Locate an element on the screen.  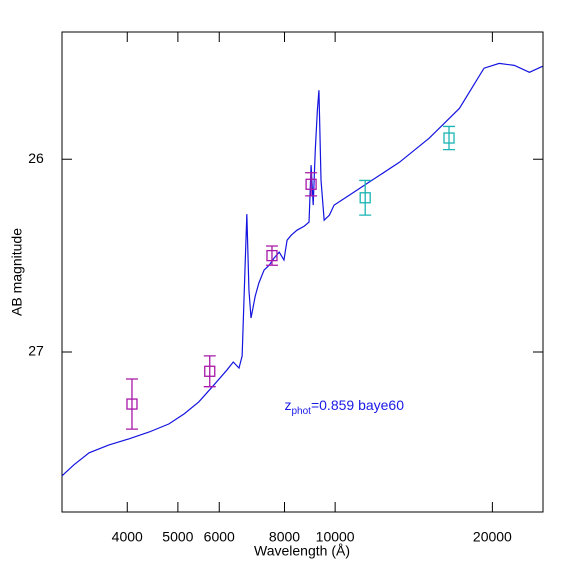
x-tick-label: 10000 is located at coordinates (335, 537).